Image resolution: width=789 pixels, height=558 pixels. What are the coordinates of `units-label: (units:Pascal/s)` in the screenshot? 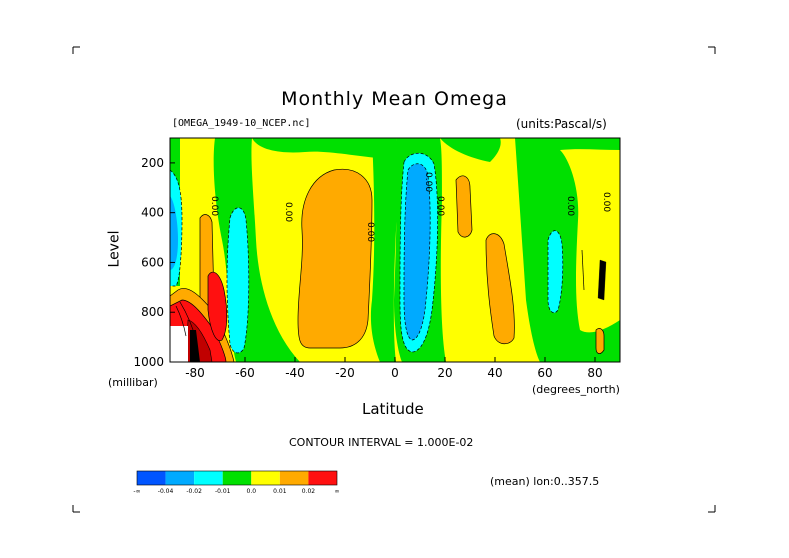 It's located at (561, 124).